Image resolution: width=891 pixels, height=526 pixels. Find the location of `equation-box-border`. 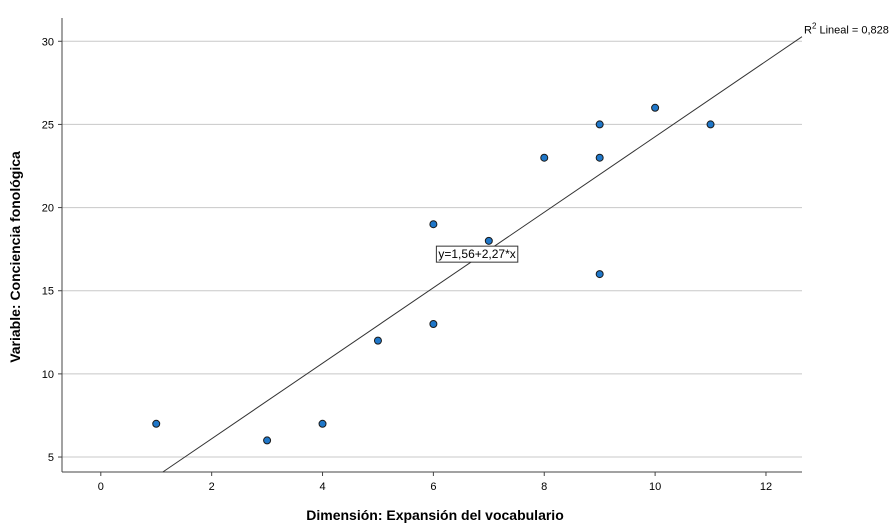

equation-box-border is located at coordinates (477, 254).